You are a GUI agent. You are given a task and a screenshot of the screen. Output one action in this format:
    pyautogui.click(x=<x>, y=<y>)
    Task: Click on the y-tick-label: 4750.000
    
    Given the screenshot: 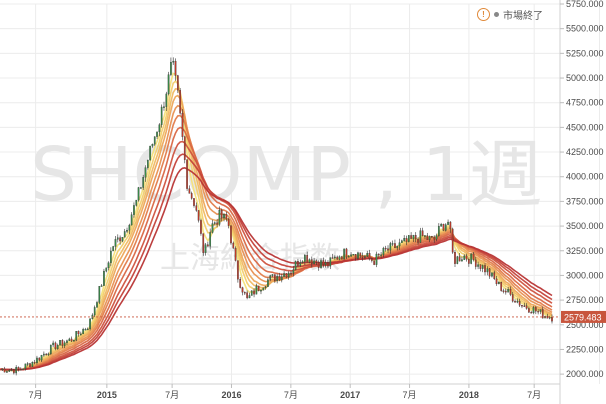 What is the action you would take?
    pyautogui.click(x=585, y=103)
    